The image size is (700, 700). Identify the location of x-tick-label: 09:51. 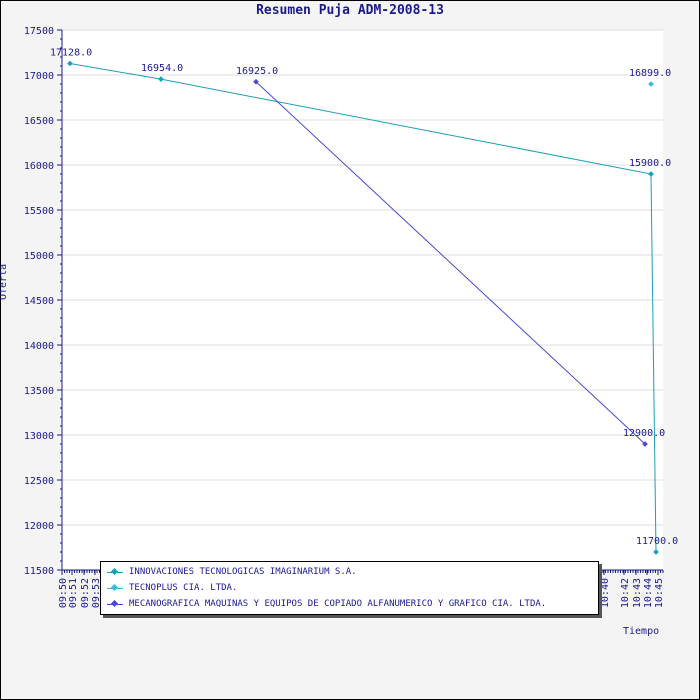
(73, 593).